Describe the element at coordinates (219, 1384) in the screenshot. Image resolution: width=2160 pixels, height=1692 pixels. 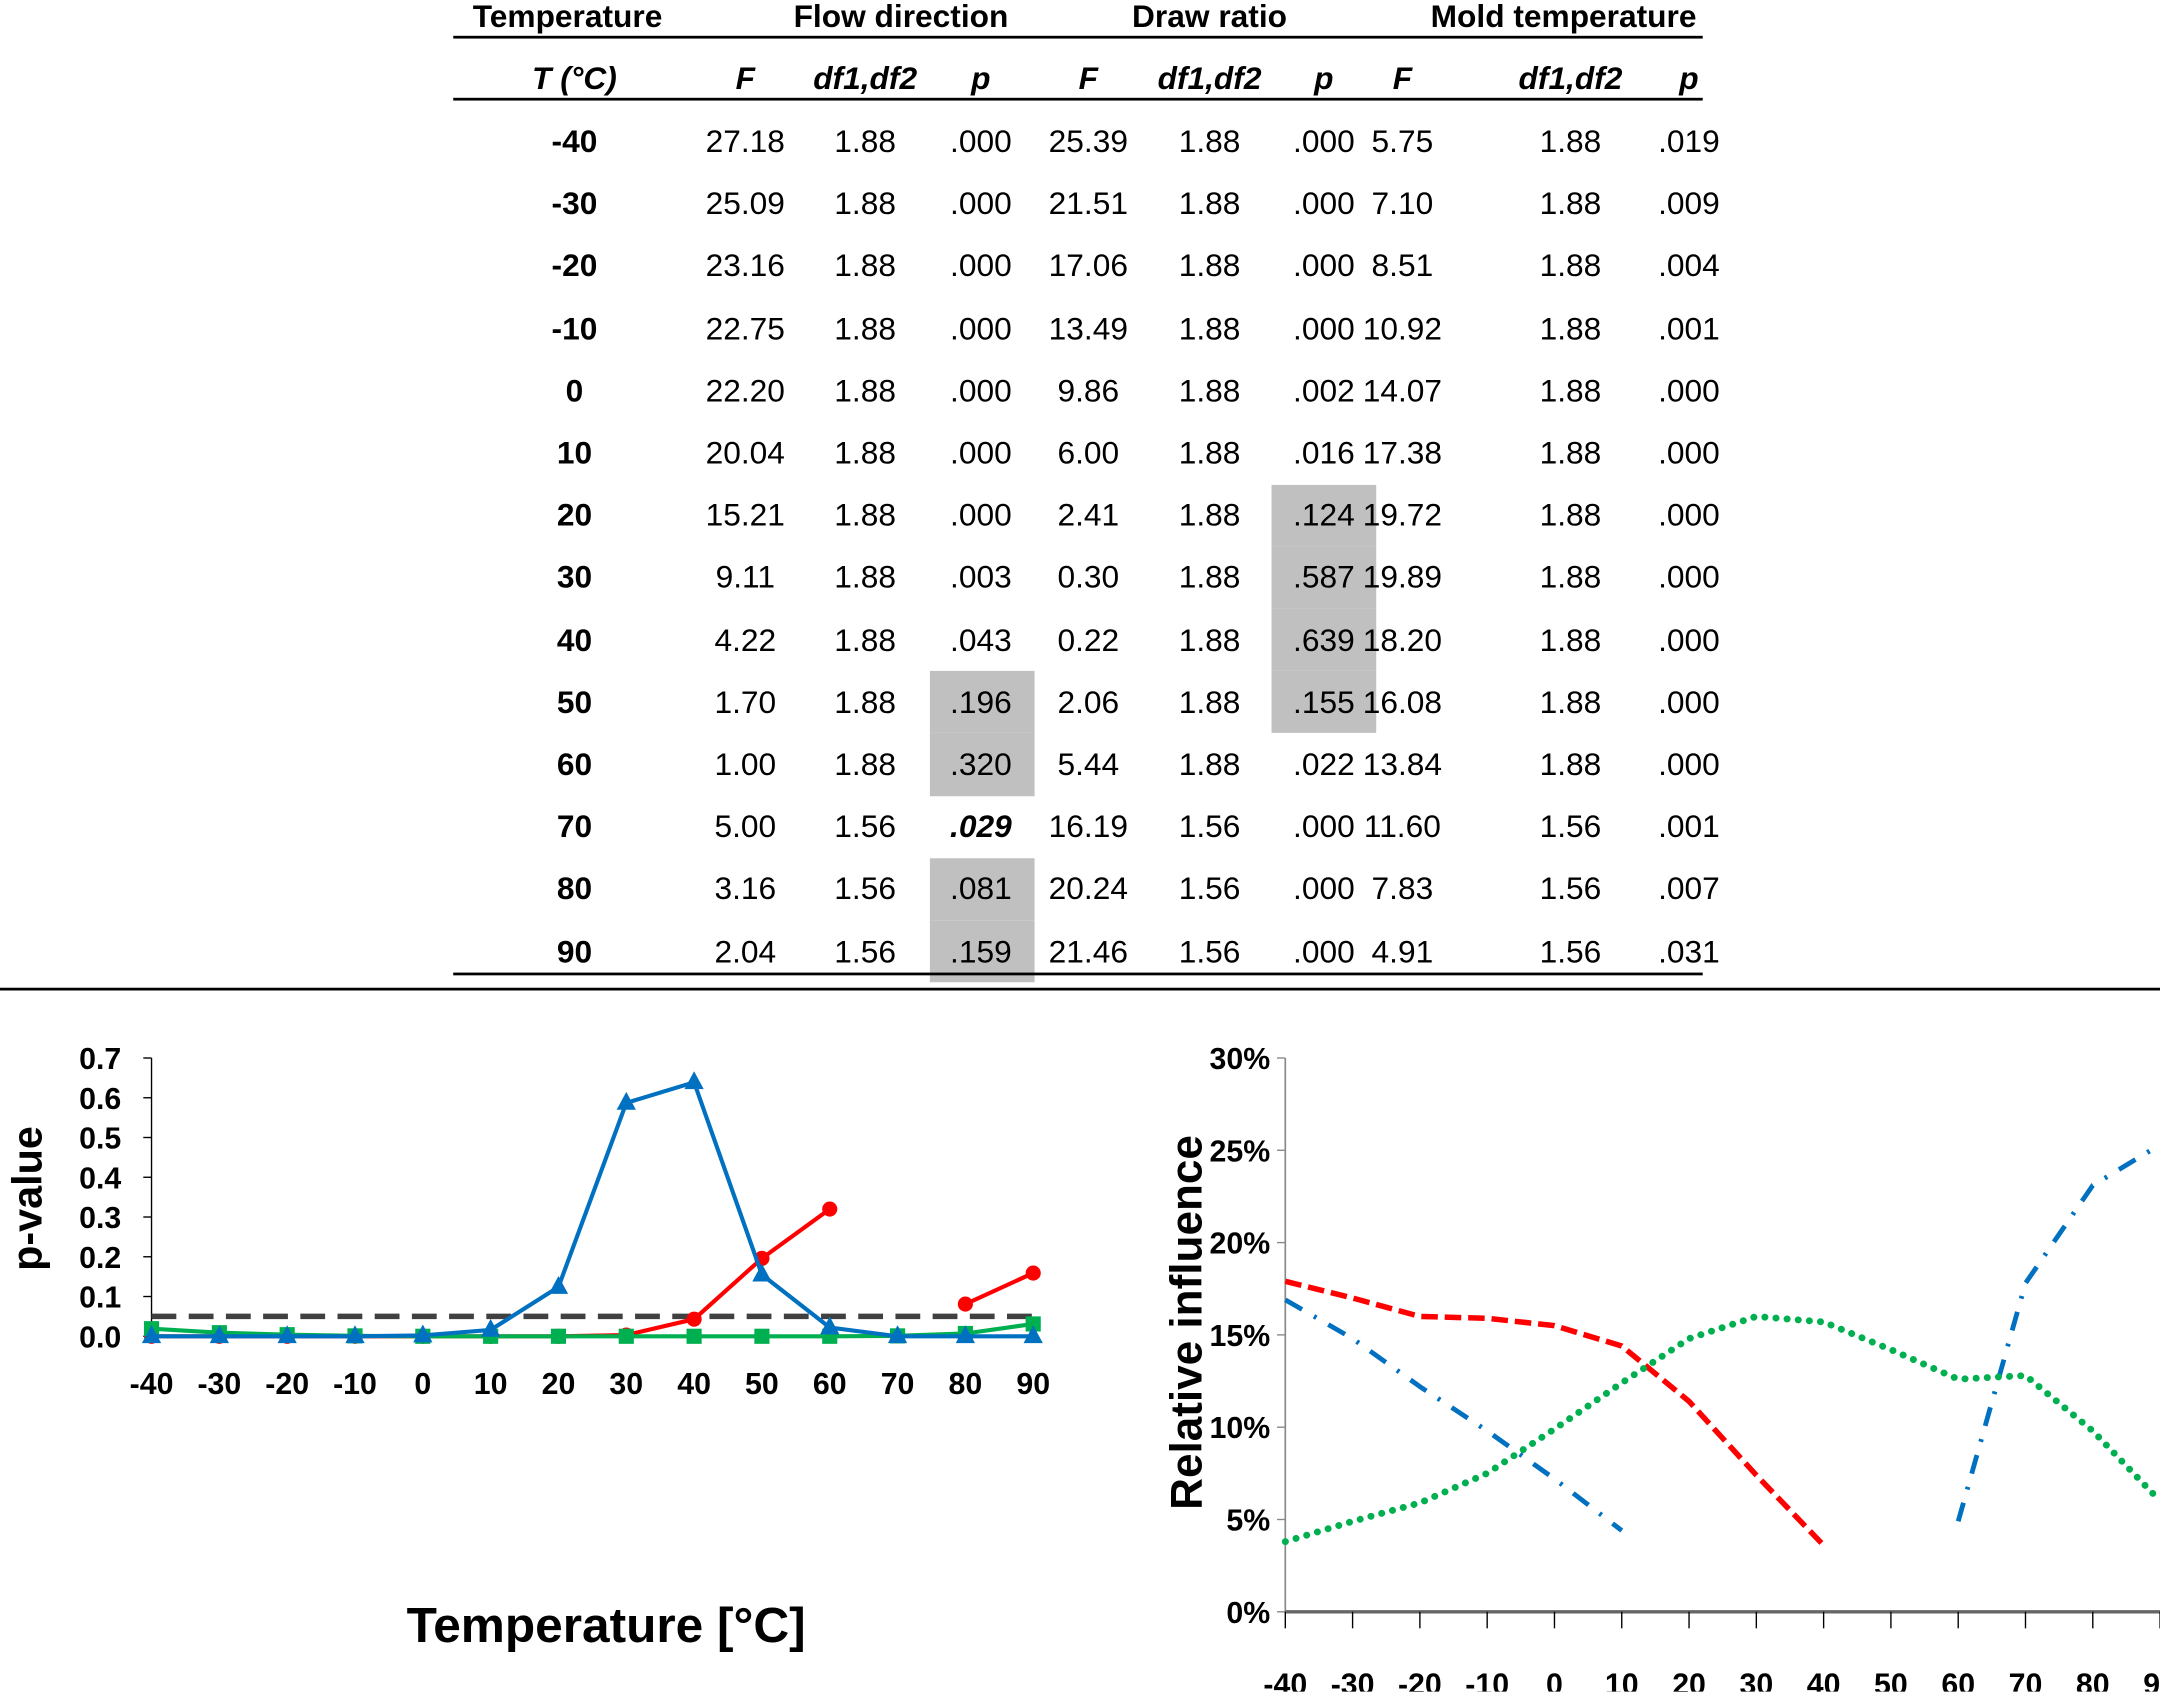
I see `x-tick-label: -30` at that location.